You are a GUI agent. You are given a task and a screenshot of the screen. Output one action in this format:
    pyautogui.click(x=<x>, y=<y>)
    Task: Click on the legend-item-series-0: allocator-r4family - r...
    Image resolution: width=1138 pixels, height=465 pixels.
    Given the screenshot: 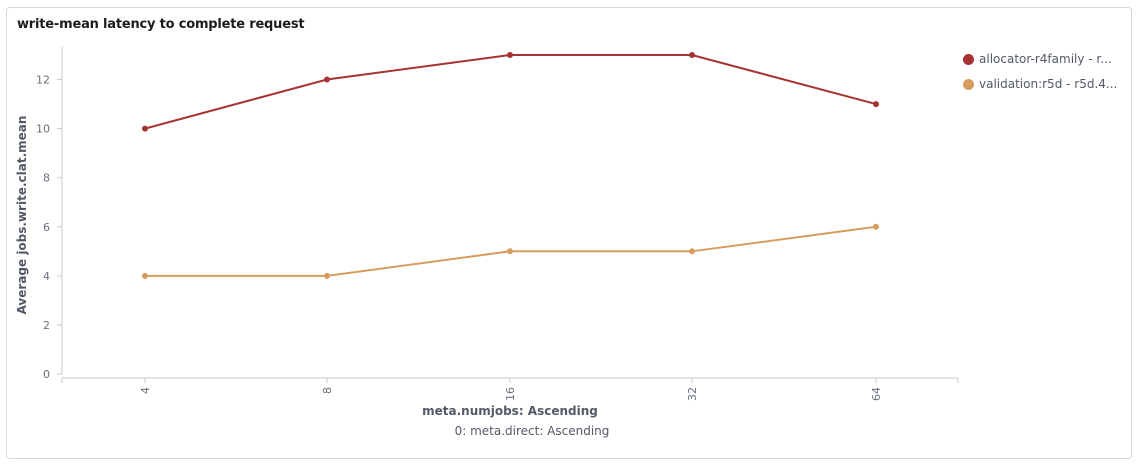 What is the action you would take?
    pyautogui.click(x=1048, y=59)
    